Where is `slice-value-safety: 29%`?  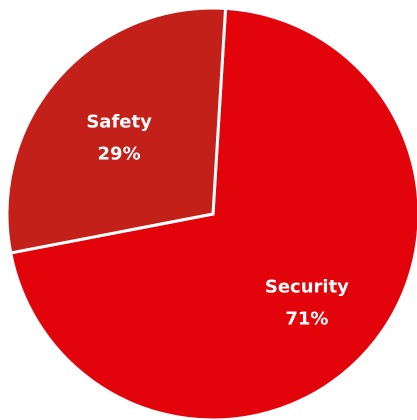 slice-value-safety: 29% is located at coordinates (119, 153).